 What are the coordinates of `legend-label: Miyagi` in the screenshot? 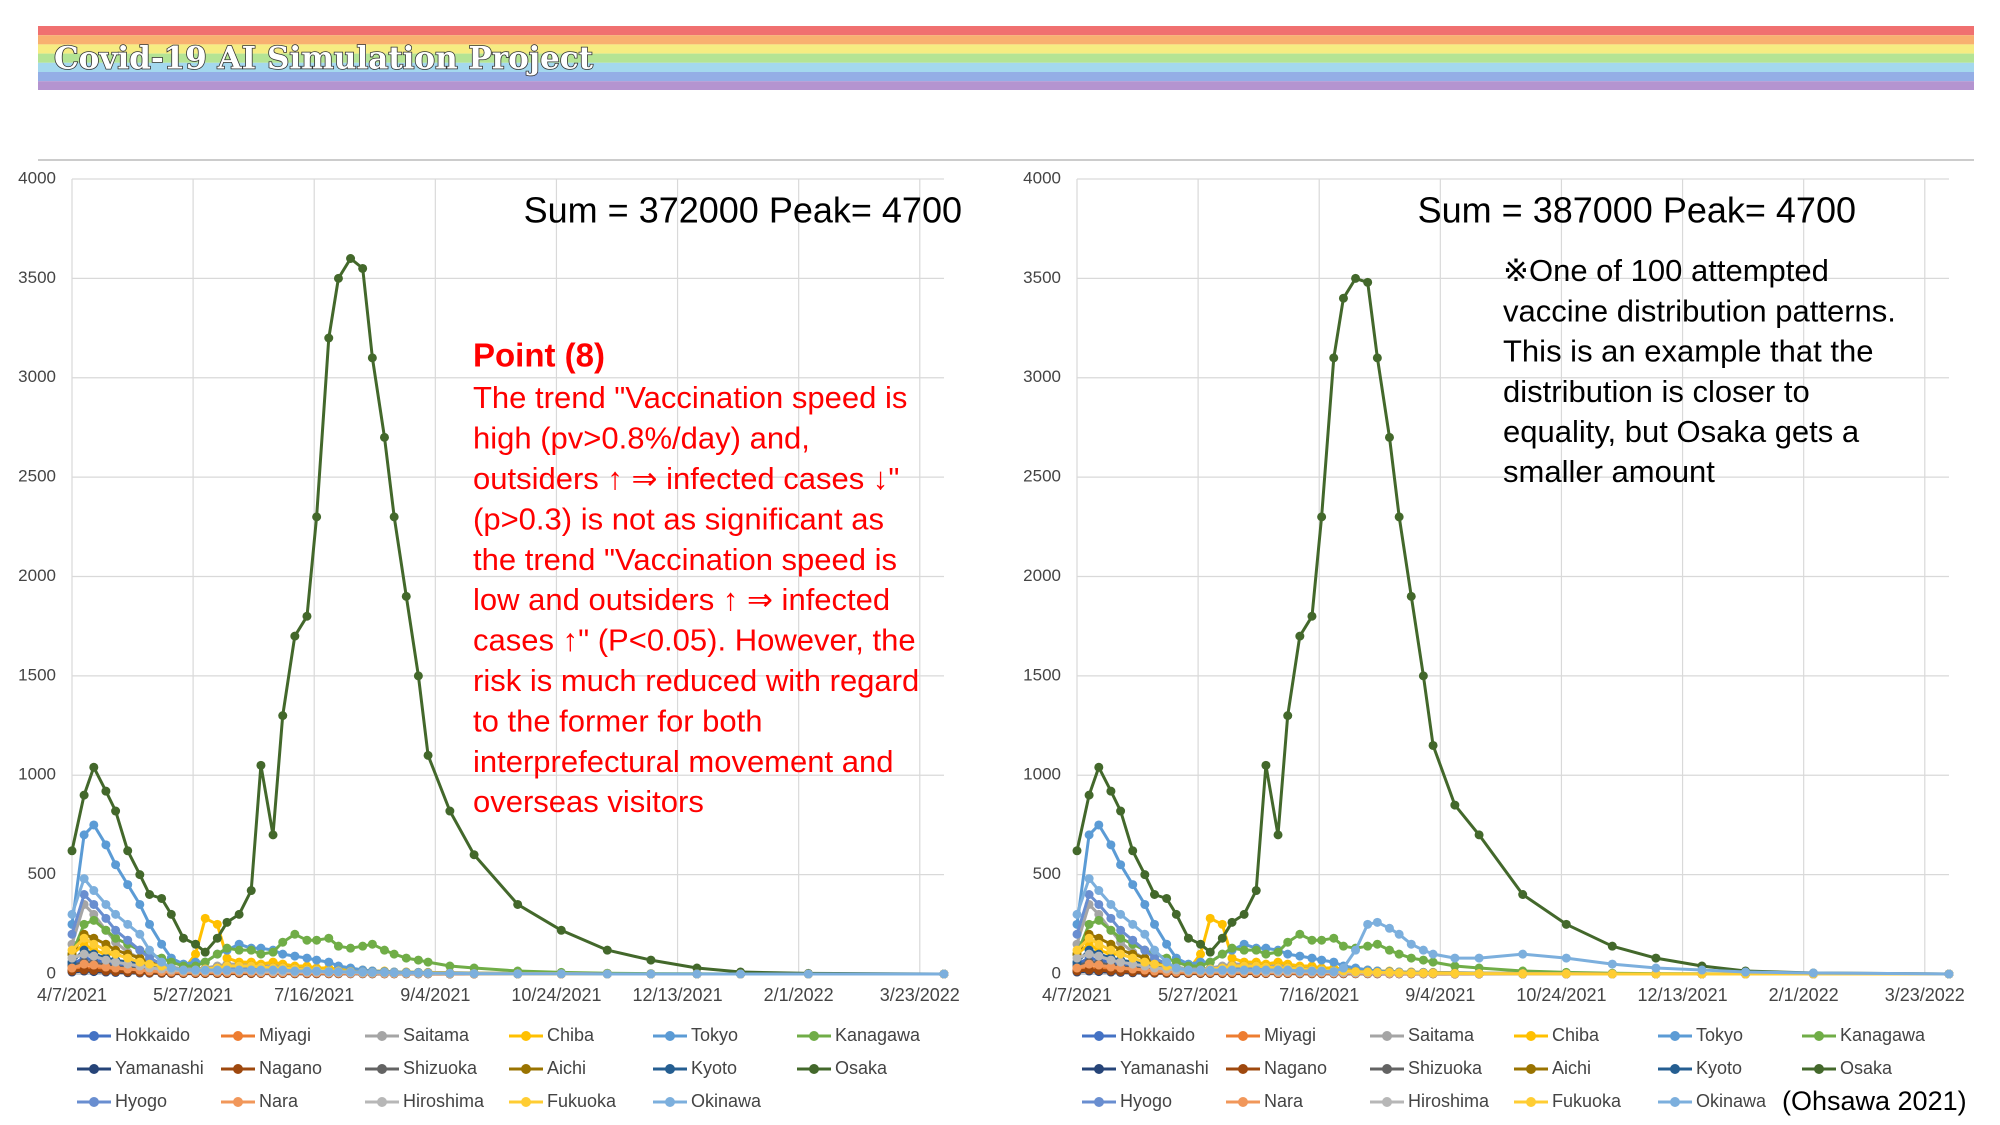 It's located at (1290, 1035).